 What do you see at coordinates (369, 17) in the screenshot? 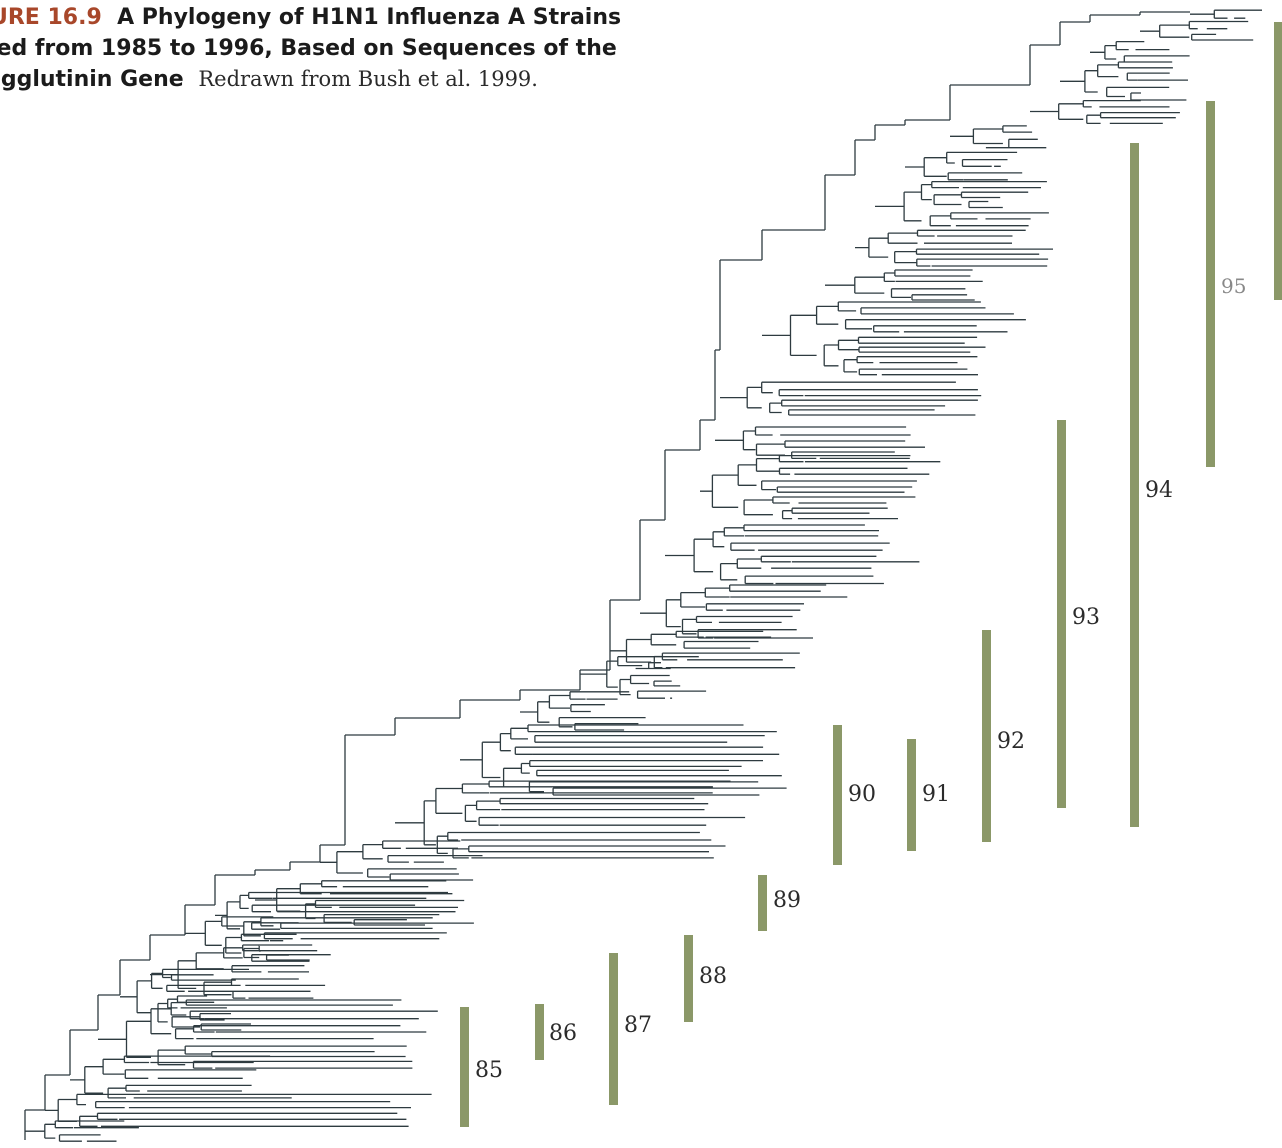
I see `figure-title-line1: A Phylogeny of H1N1 Influenza A Strains` at bounding box center [369, 17].